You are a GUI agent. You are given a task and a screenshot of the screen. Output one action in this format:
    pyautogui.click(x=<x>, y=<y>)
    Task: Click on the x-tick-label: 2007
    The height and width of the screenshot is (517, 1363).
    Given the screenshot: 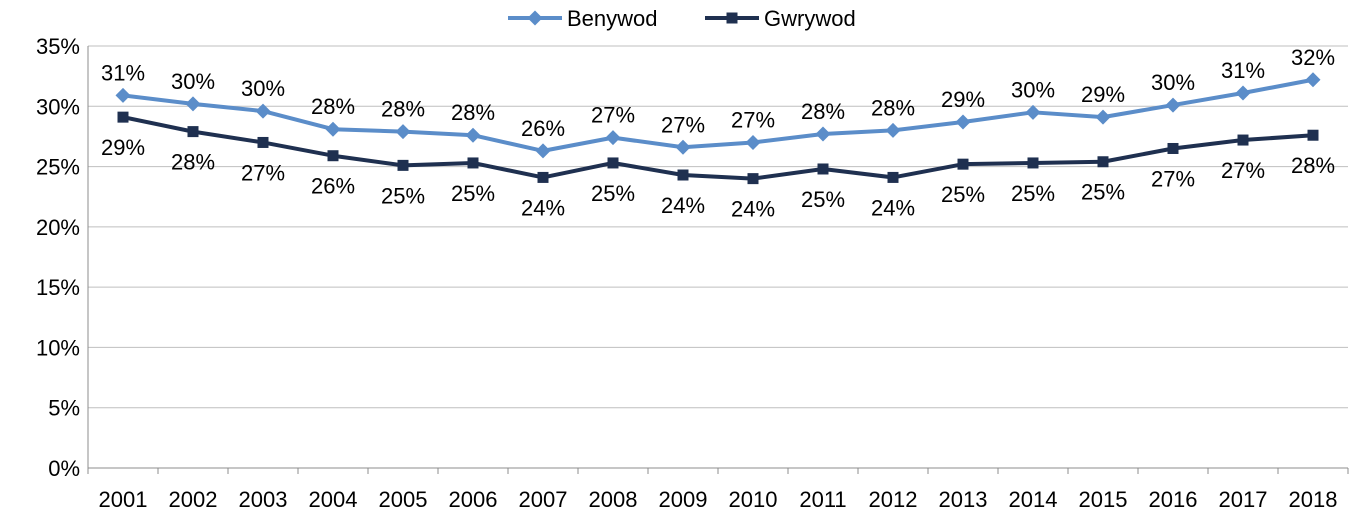 What is the action you would take?
    pyautogui.click(x=543, y=499)
    